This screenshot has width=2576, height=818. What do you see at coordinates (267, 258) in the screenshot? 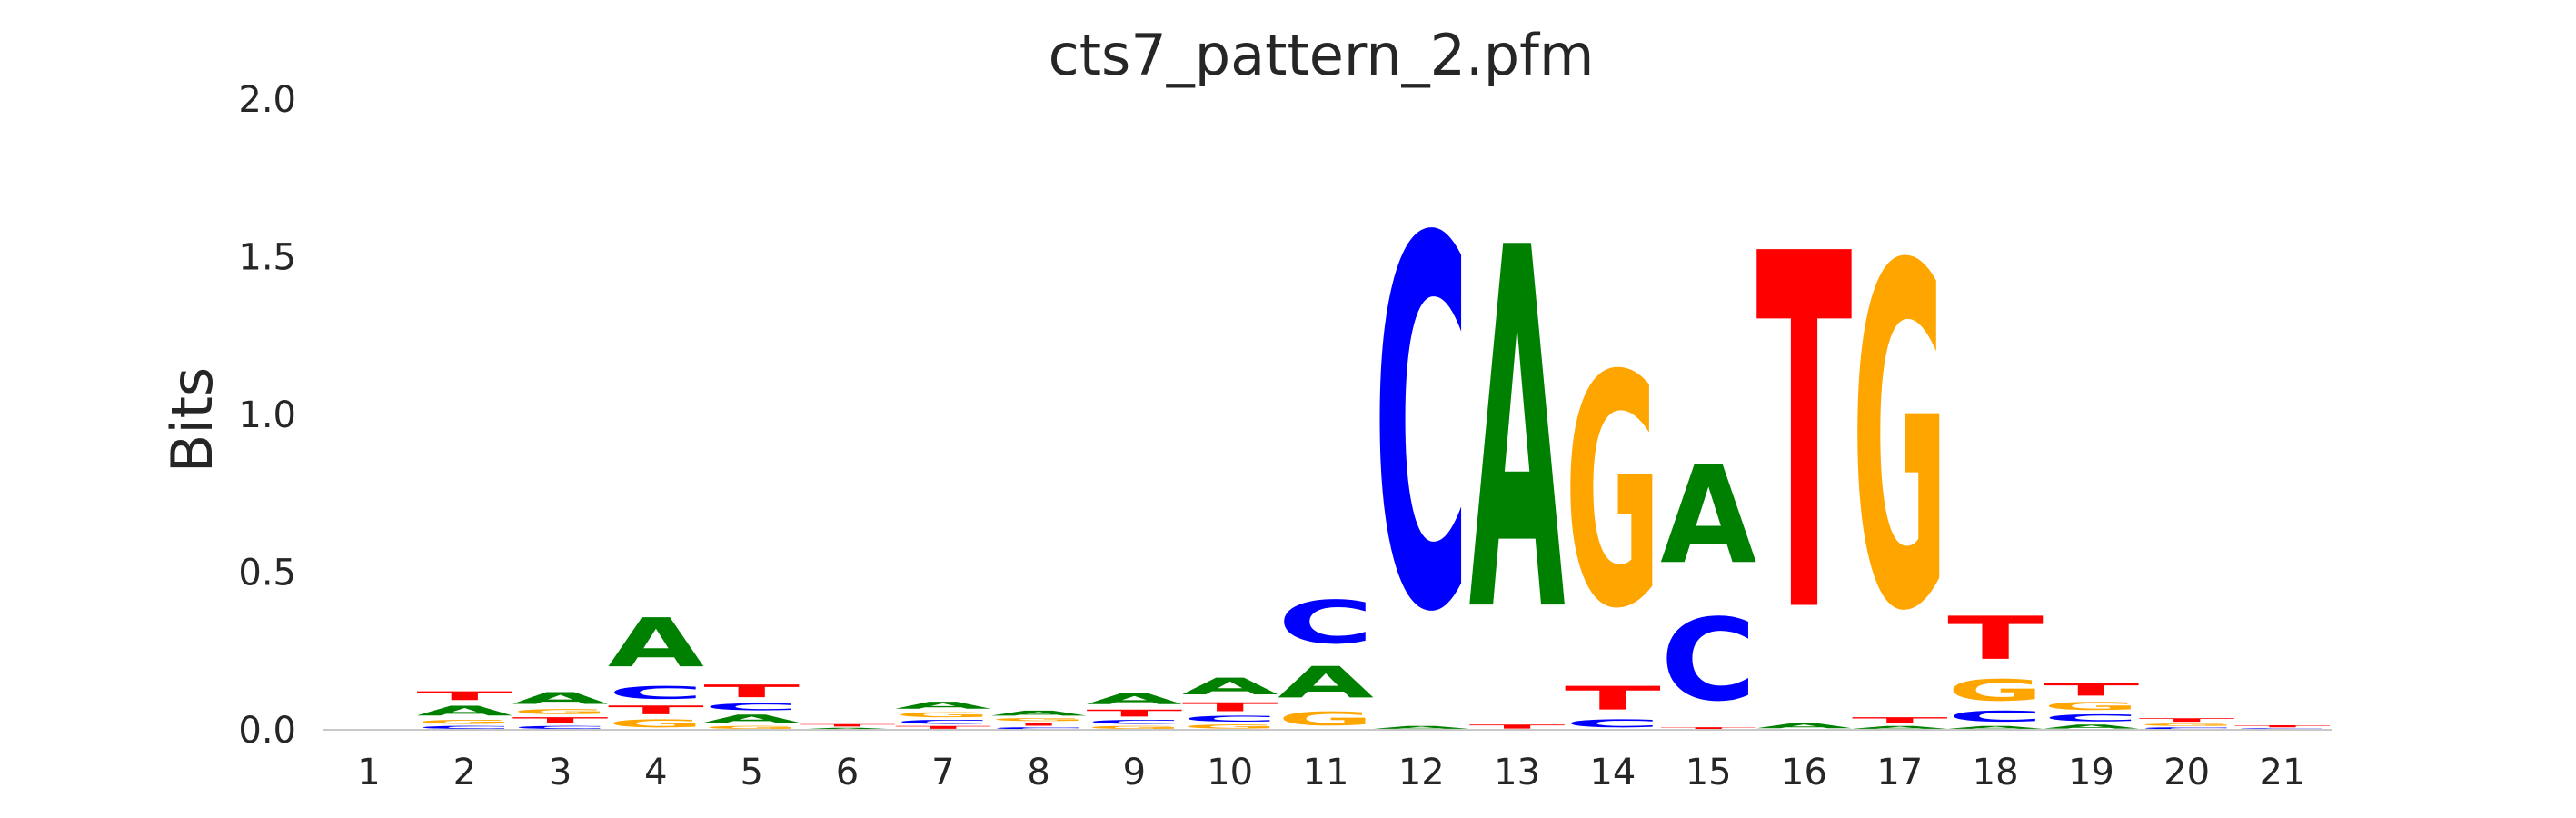
I see `y-tick-label: 1.5` at bounding box center [267, 258].